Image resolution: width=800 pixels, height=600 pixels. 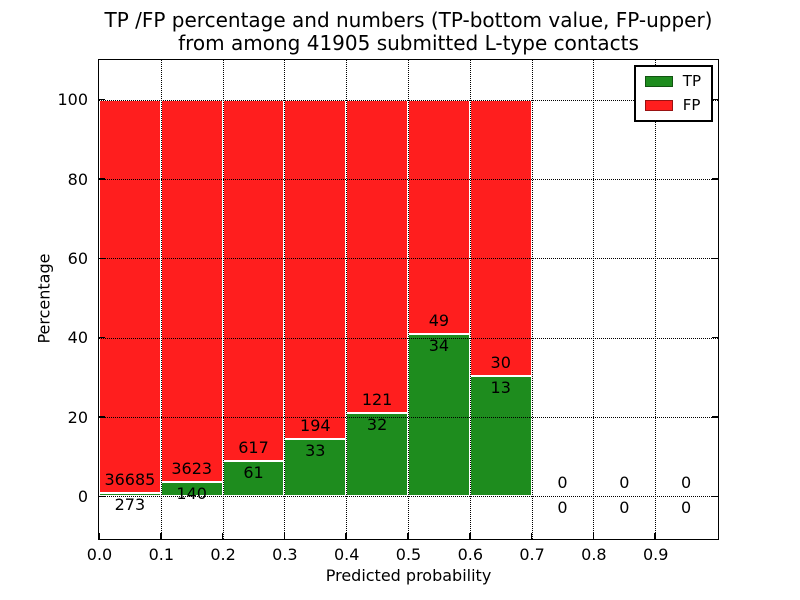 I want to click on legend: TP FP, so click(x=673, y=93).